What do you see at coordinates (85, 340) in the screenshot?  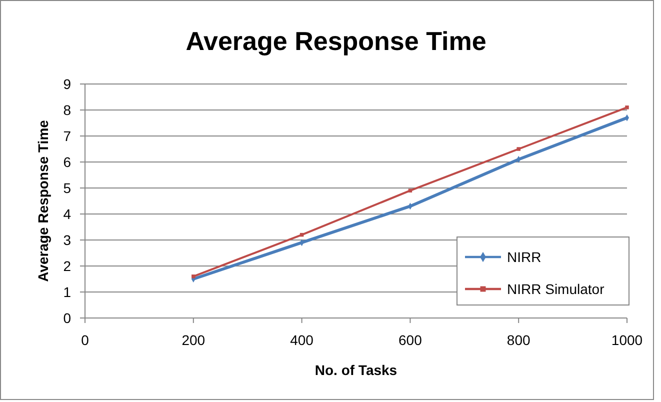 I see `x-tick-label: 0` at bounding box center [85, 340].